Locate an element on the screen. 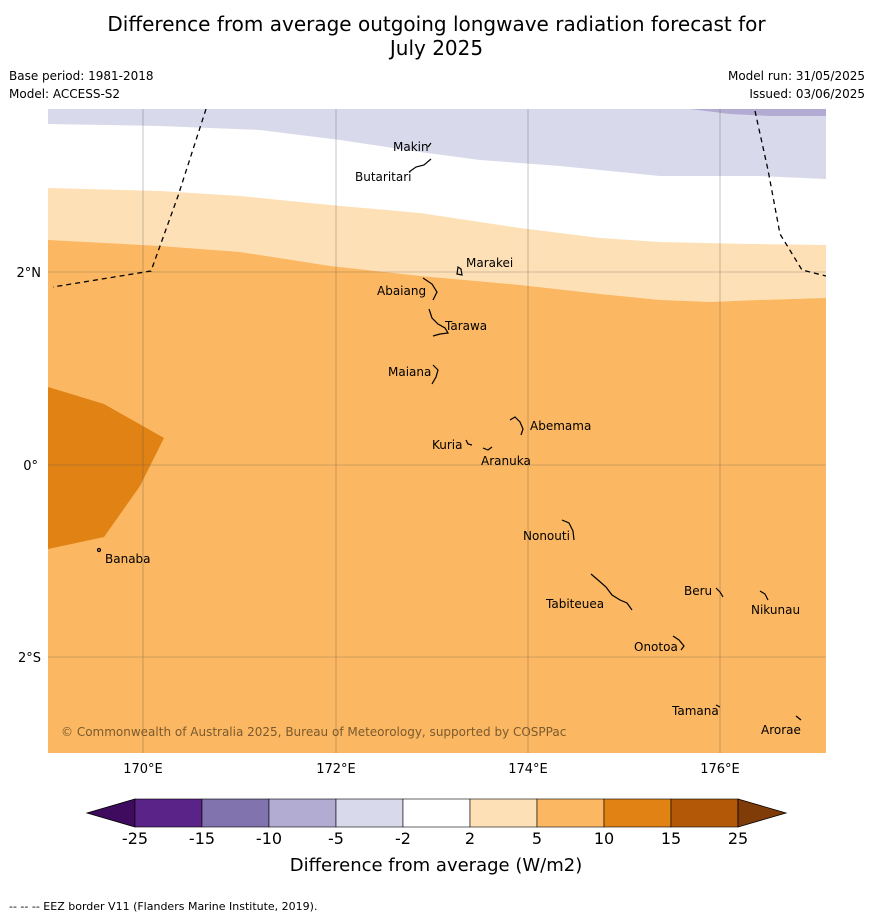  label-aranuka: Aranuka is located at coordinates (506, 461).